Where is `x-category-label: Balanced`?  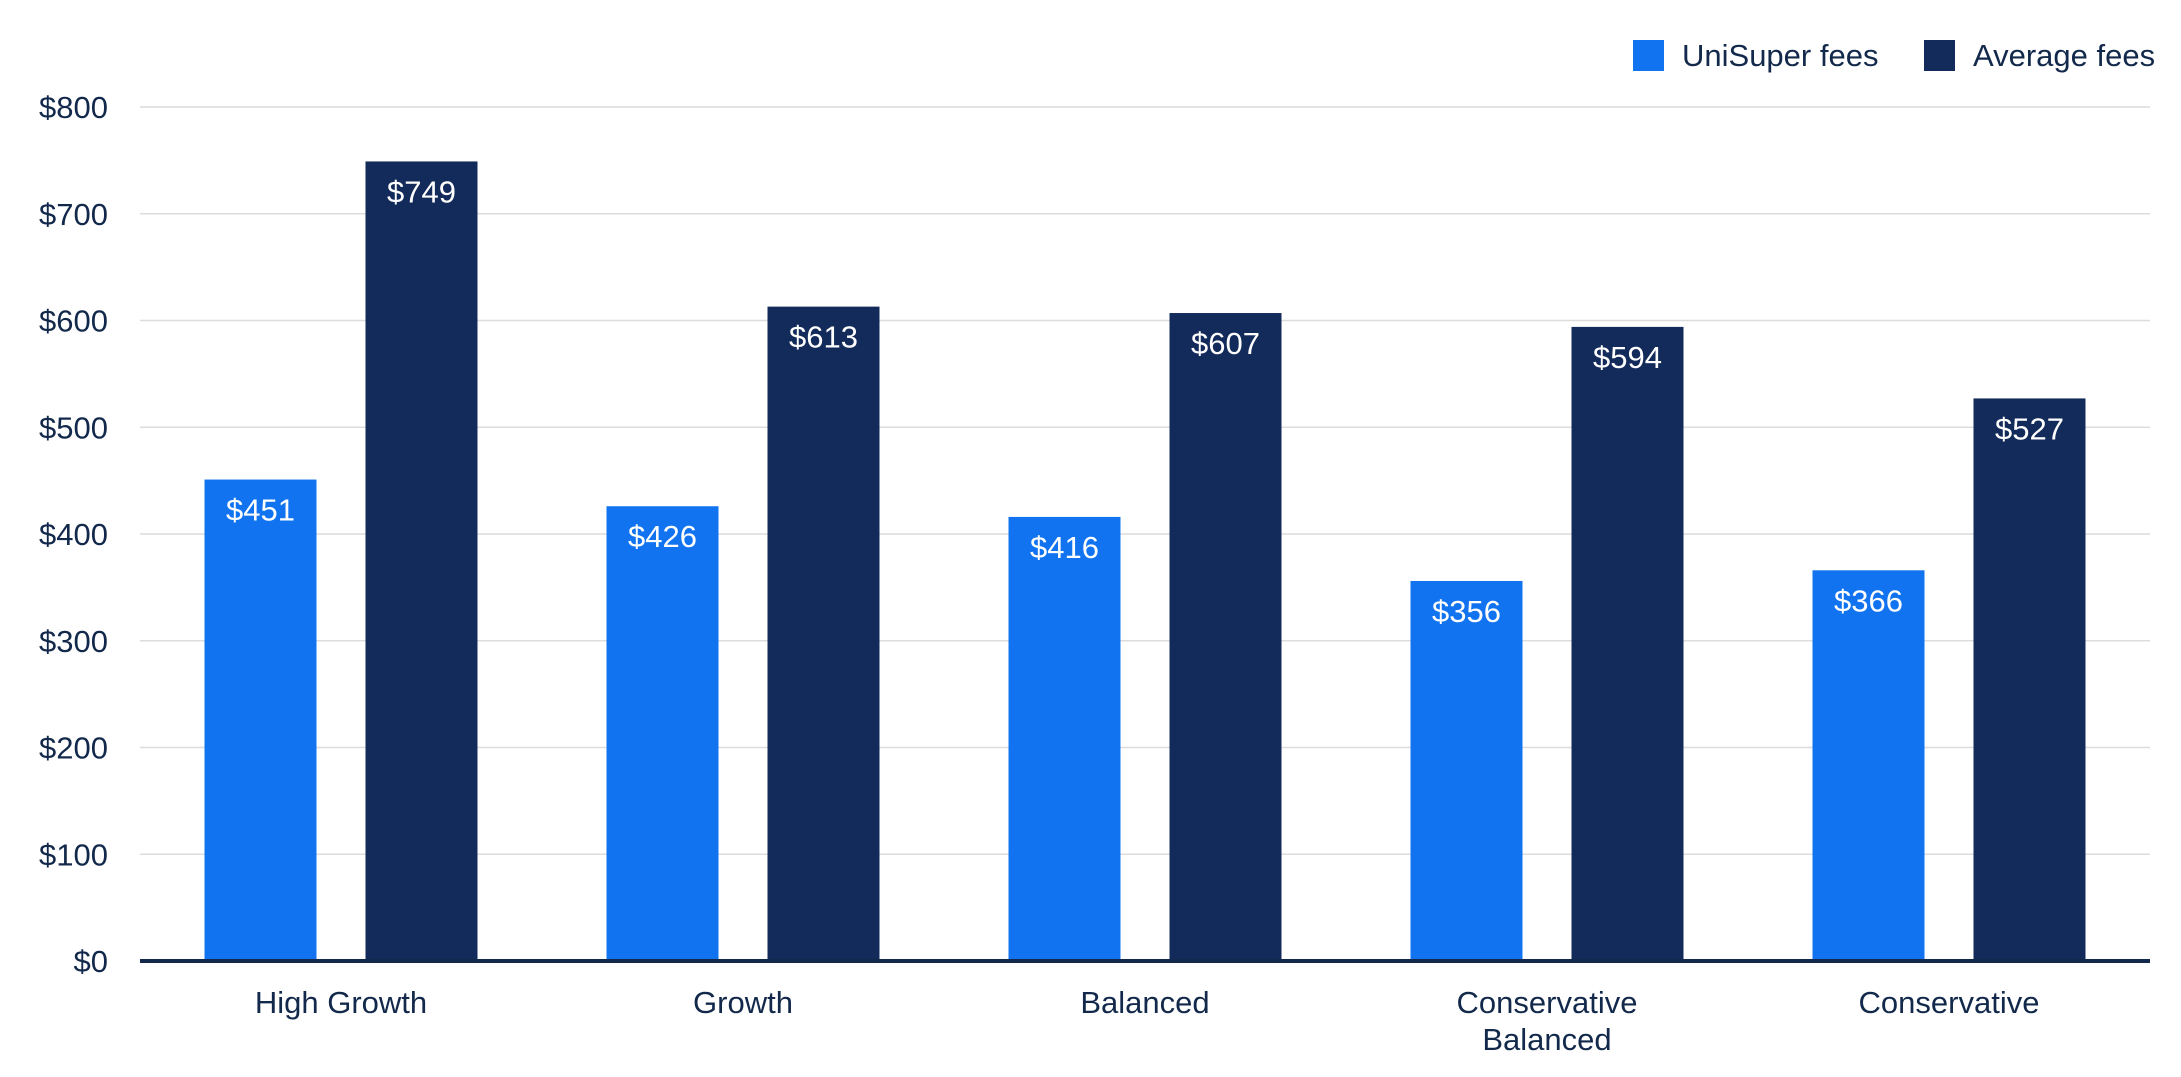
x-category-label: Balanced is located at coordinates (1144, 1002).